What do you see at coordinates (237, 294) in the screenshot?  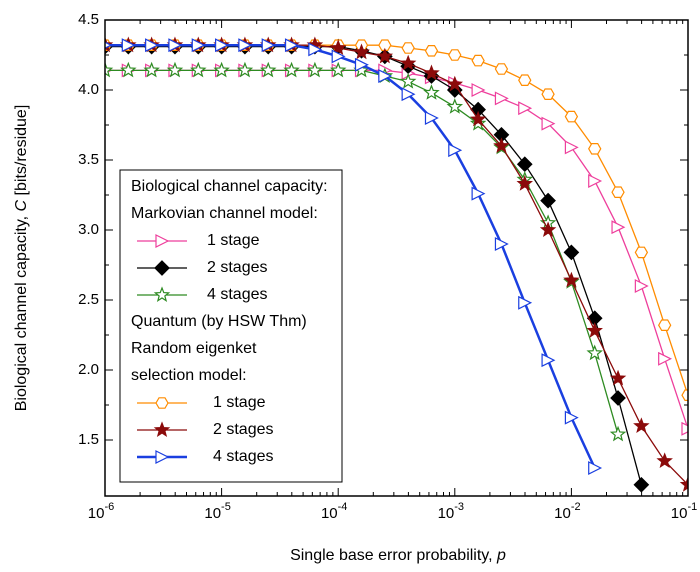 I see `legend-label: 4 stages` at bounding box center [237, 294].